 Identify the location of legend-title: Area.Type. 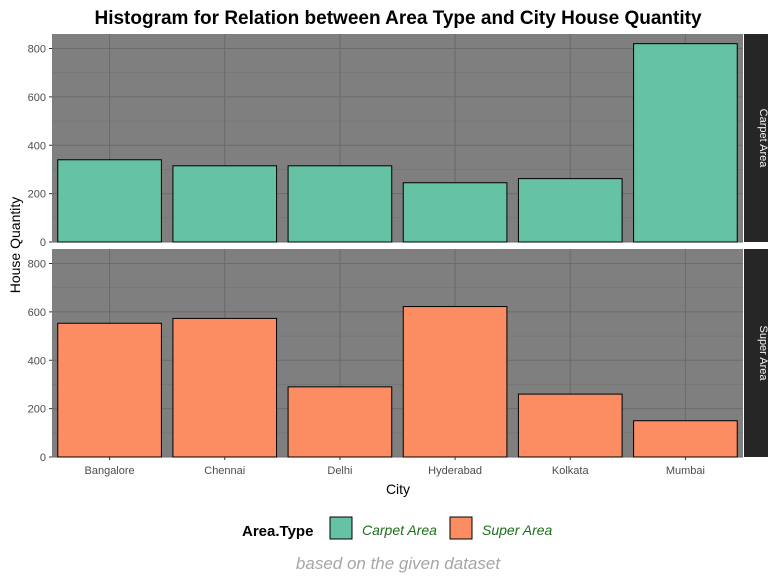
(277, 531).